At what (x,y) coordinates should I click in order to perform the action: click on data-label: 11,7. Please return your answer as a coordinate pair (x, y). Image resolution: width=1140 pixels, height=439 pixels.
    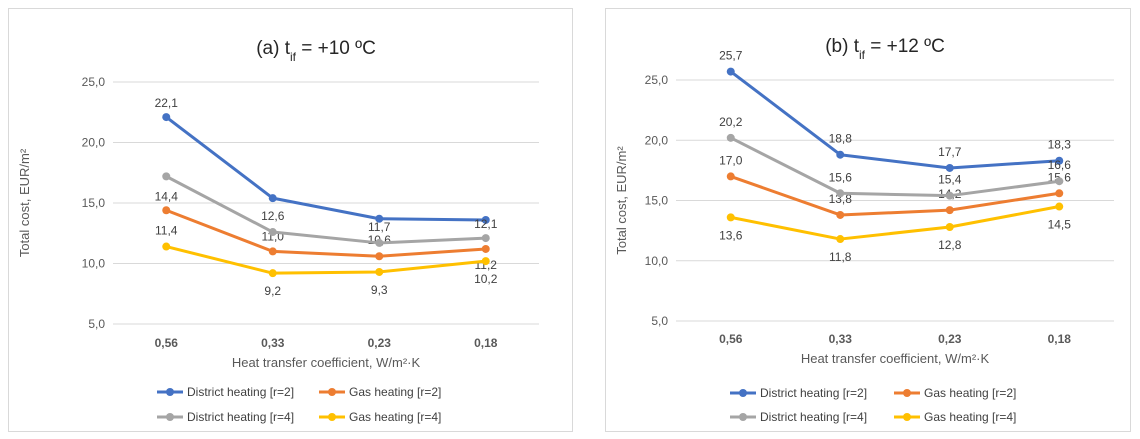
    Looking at the image, I should click on (379, 227).